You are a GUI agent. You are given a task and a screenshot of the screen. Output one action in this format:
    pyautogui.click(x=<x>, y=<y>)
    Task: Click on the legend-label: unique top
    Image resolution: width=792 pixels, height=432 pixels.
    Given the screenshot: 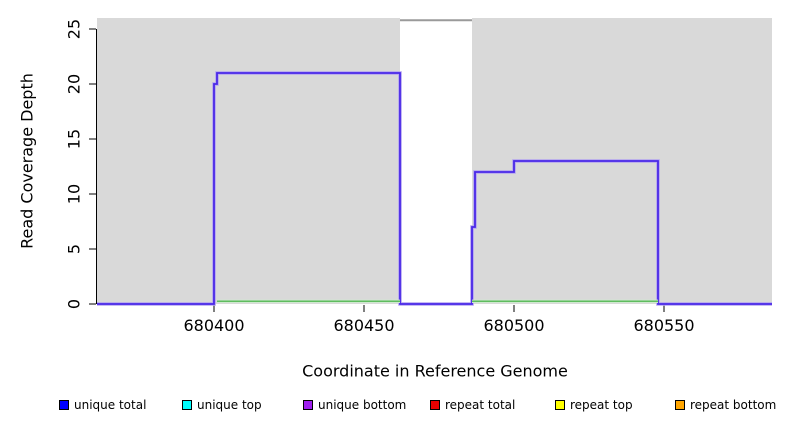 What is the action you would take?
    pyautogui.click(x=229, y=405)
    